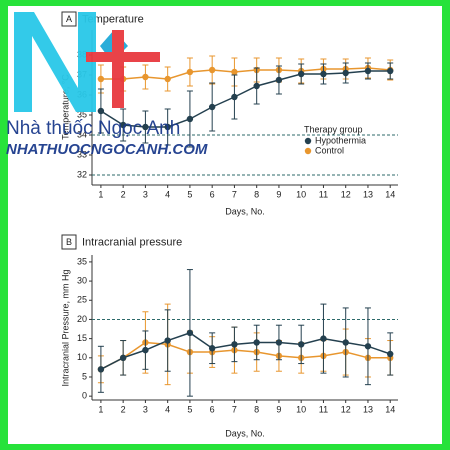 The width and height of the screenshot is (450, 450). I want to click on chart-title: Intracranial pressure, so click(132, 242).